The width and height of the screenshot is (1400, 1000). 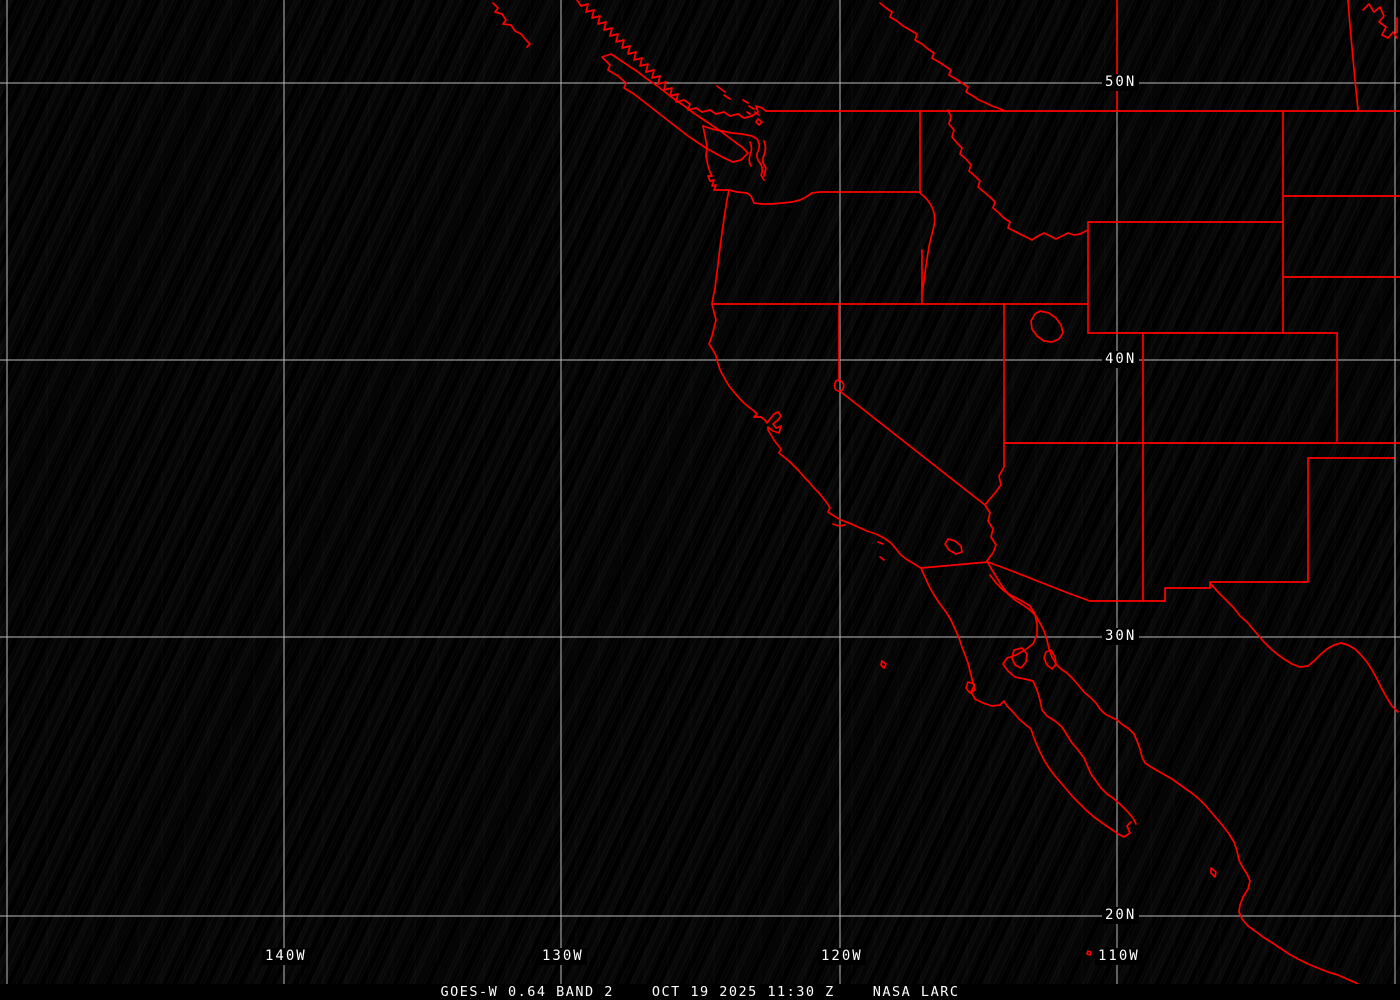 I want to click on us-mexico-border, so click(x=1114, y=529).